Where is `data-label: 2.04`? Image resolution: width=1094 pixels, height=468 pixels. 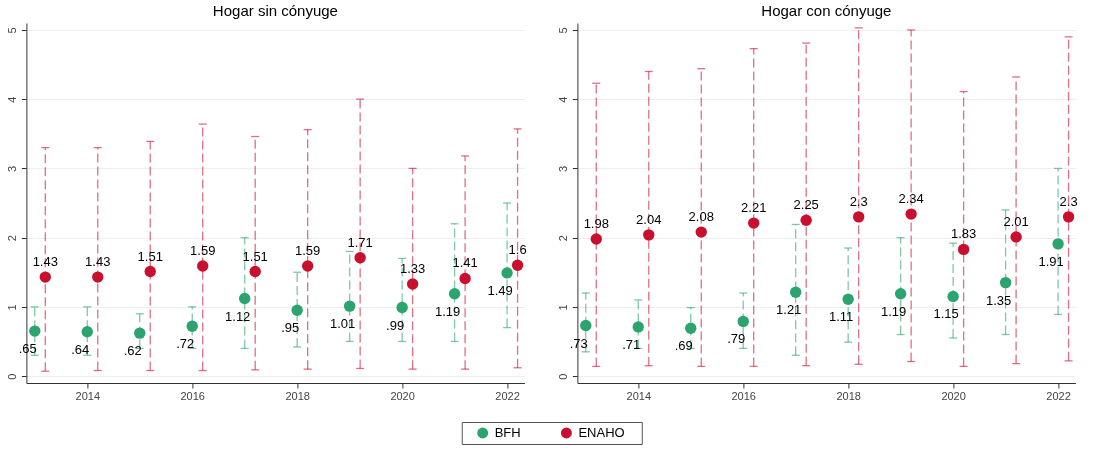
data-label: 2.04 is located at coordinates (649, 219).